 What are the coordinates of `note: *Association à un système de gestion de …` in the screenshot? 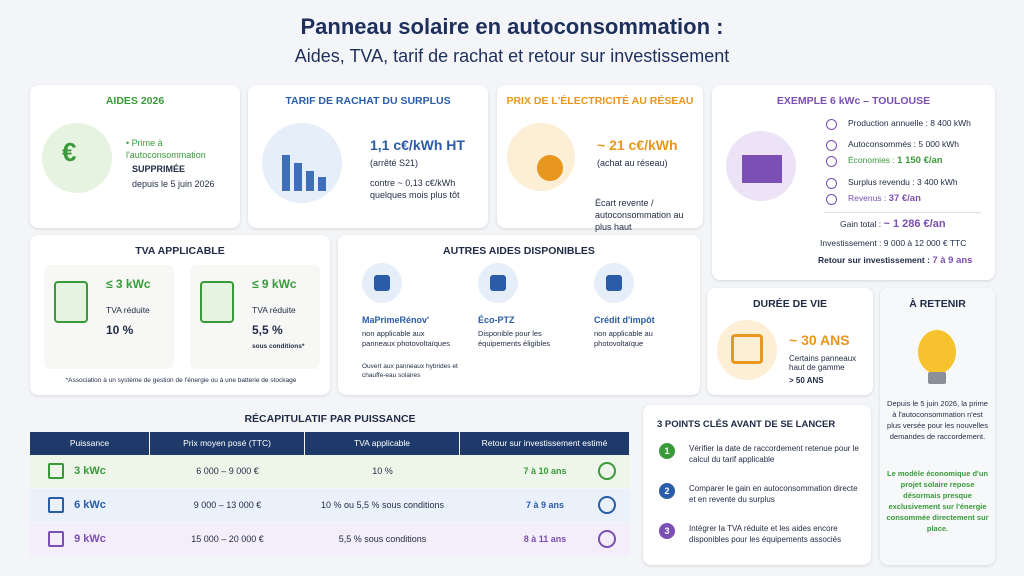 It's located at (181, 380).